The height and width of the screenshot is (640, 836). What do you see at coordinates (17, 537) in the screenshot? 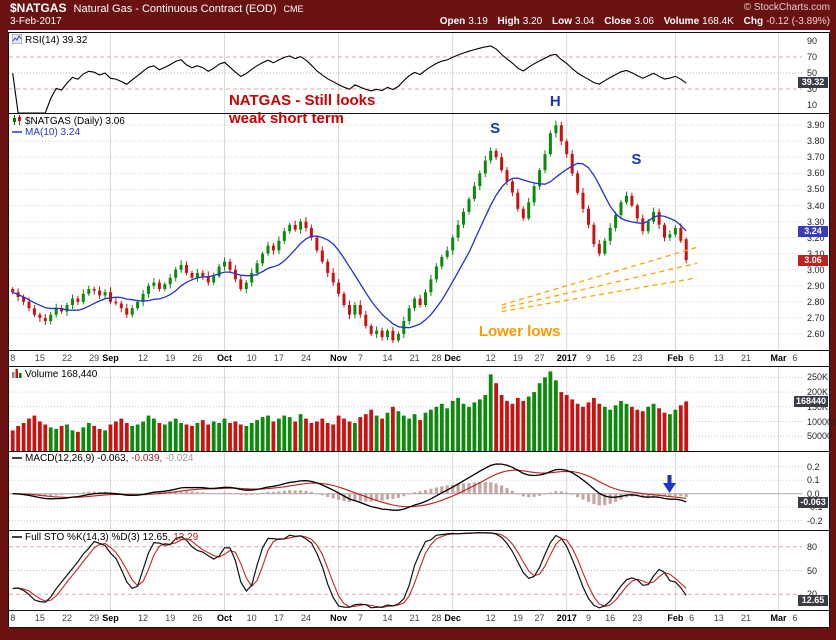
I see `sto-line-icon` at bounding box center [17, 537].